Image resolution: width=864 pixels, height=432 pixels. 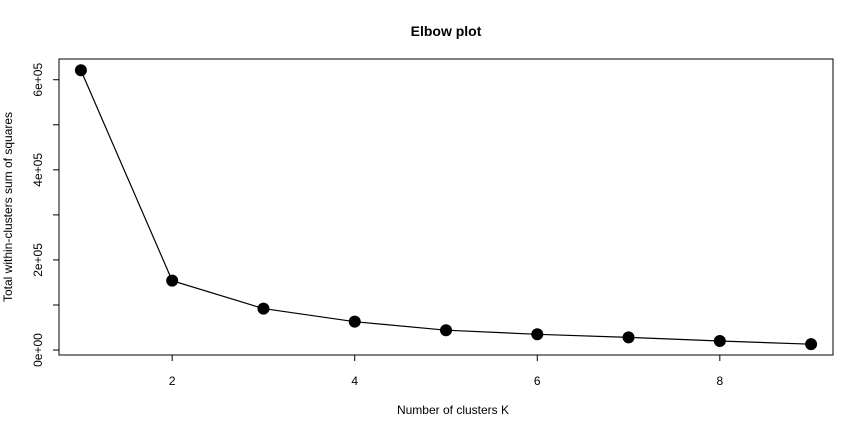 What do you see at coordinates (453, 410) in the screenshot?
I see `x-axis-title: Number of clusters K` at bounding box center [453, 410].